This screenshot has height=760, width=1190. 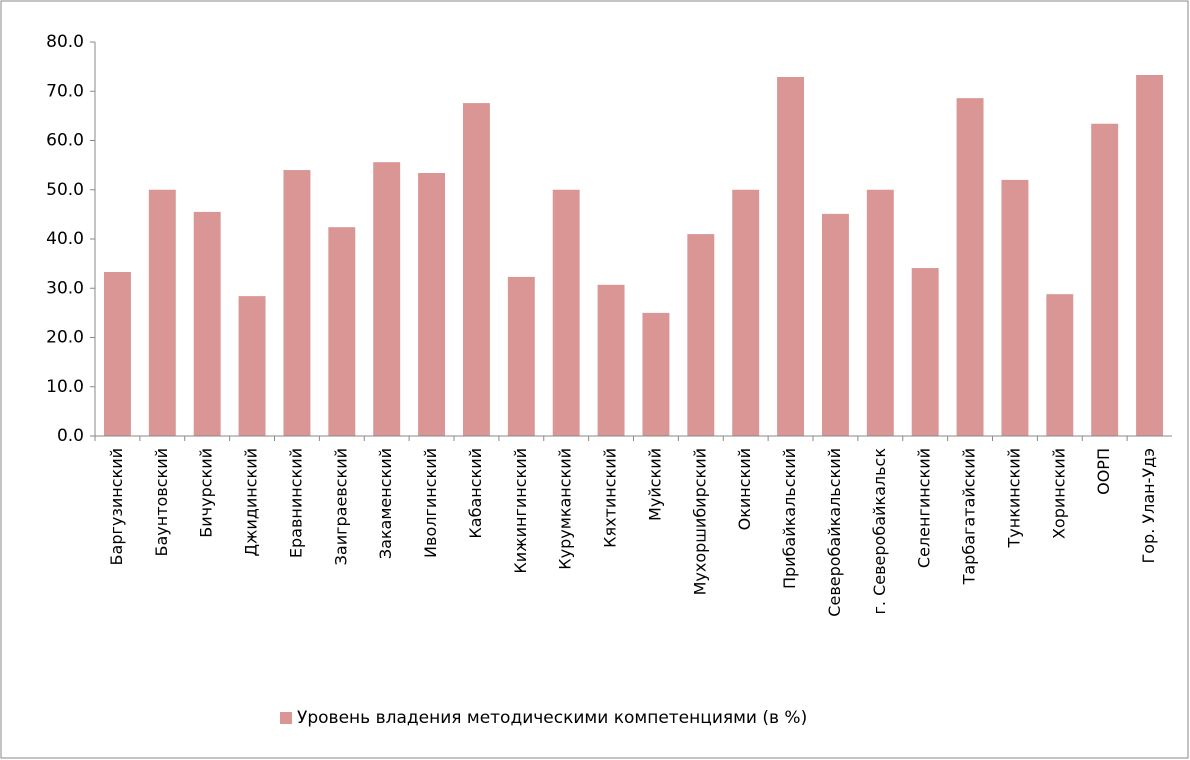 What do you see at coordinates (565, 509) in the screenshot?
I see `x-tick-label: Курумканский` at bounding box center [565, 509].